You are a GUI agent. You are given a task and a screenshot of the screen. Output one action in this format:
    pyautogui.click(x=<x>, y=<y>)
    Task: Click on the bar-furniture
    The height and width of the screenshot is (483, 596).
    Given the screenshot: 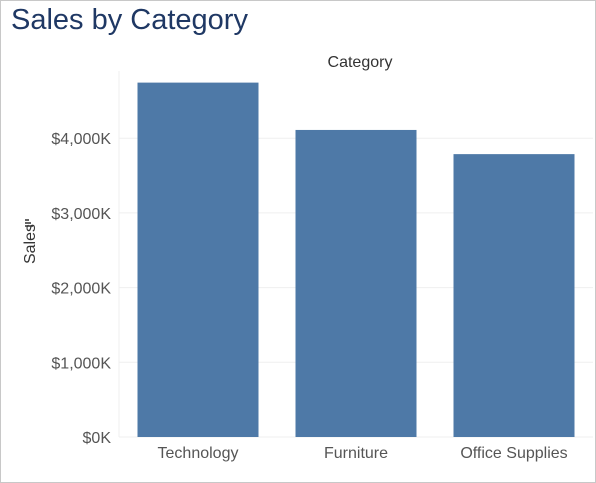 What is the action you would take?
    pyautogui.click(x=356, y=283)
    